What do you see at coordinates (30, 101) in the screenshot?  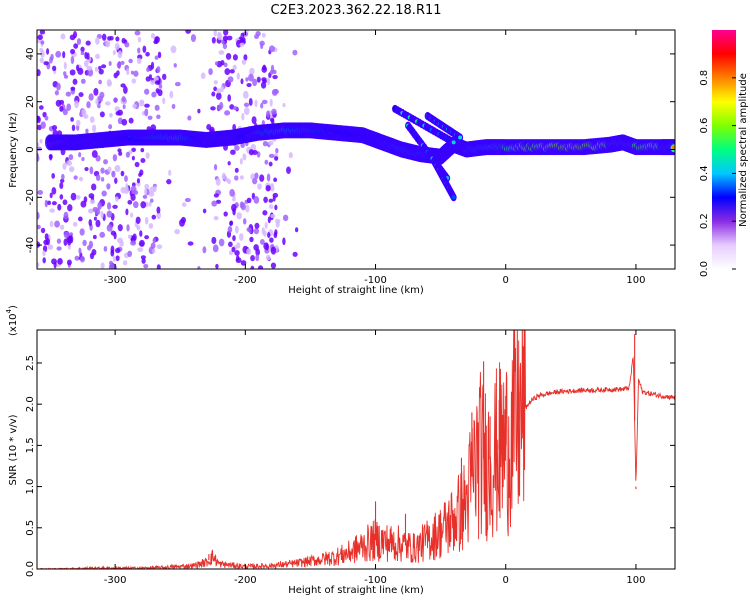 I see `y-tick-label: 20` at bounding box center [30, 101].